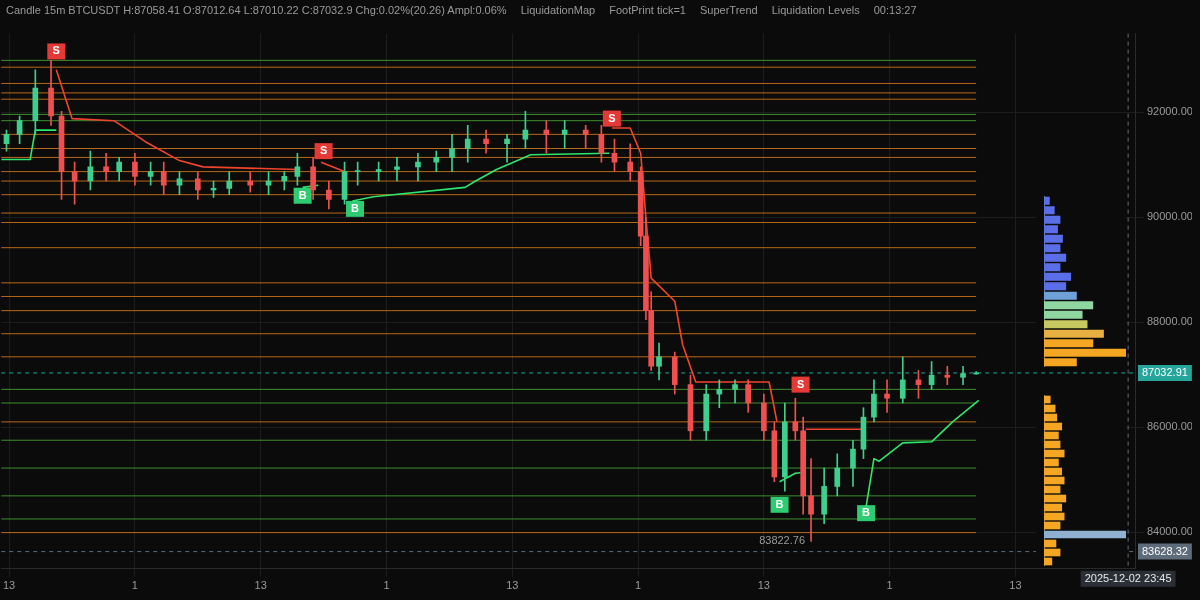  What do you see at coordinates (1170, 216) in the screenshot?
I see `y-tick-label: 90000.00` at bounding box center [1170, 216].